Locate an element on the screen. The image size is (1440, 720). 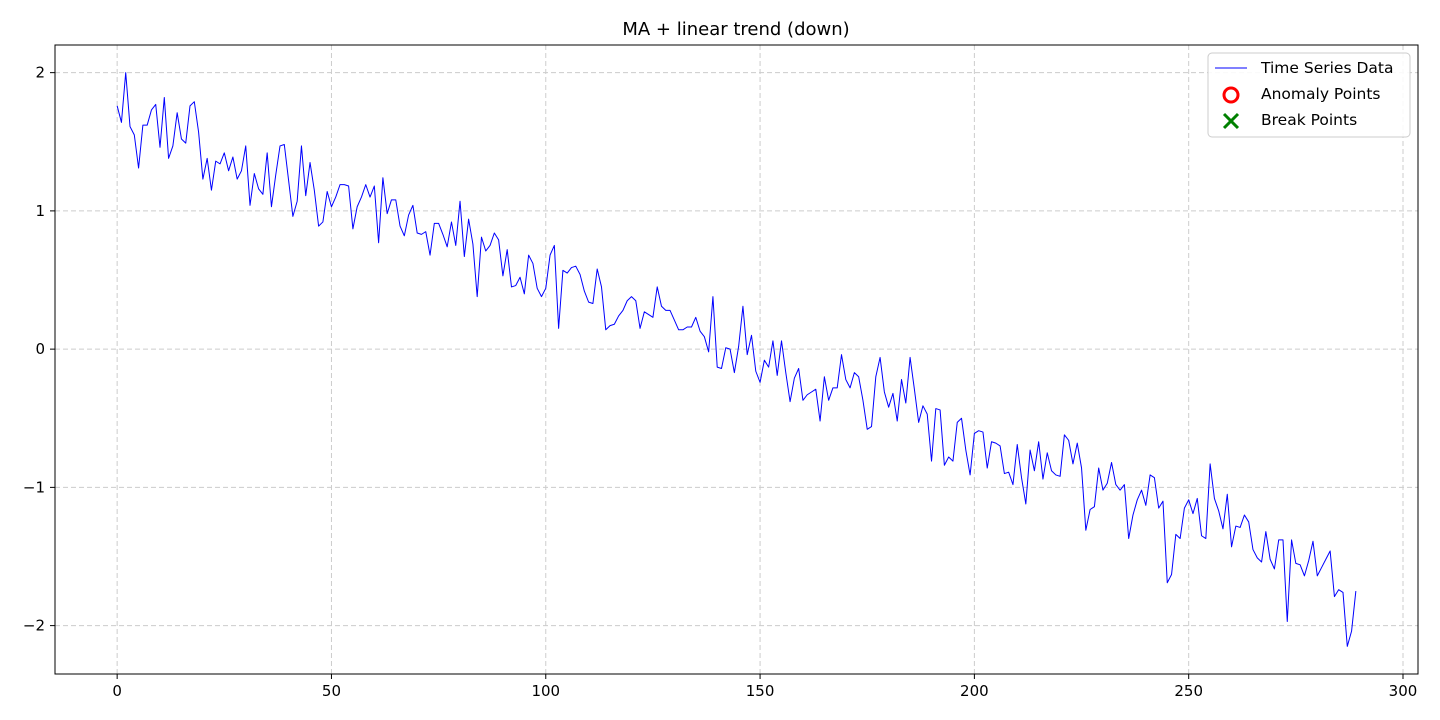
legend-circle-marker is located at coordinates (1231, 95).